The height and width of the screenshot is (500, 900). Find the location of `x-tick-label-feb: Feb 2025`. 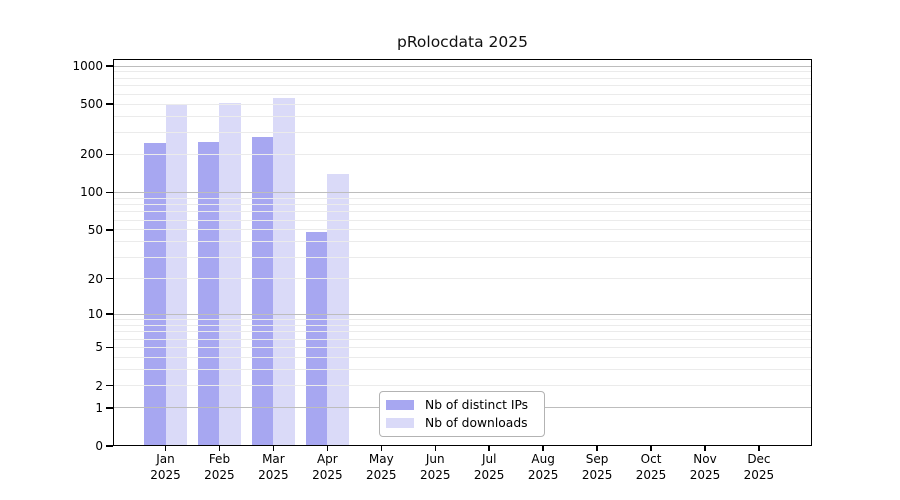

x-tick-label-feb: Feb 2025 is located at coordinates (219, 467).